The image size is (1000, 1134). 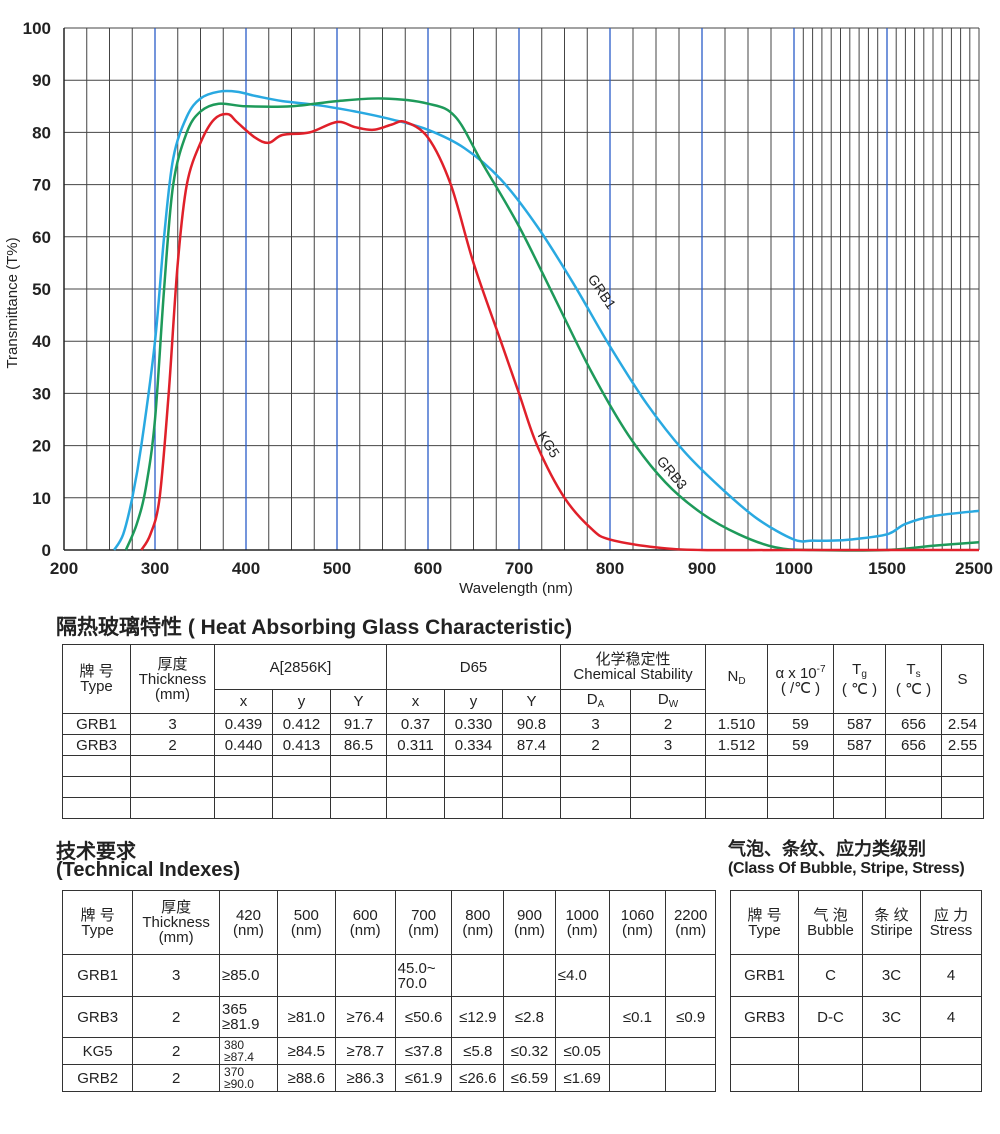 What do you see at coordinates (301, 724) in the screenshot?
I see `cell: 0.412` at bounding box center [301, 724].